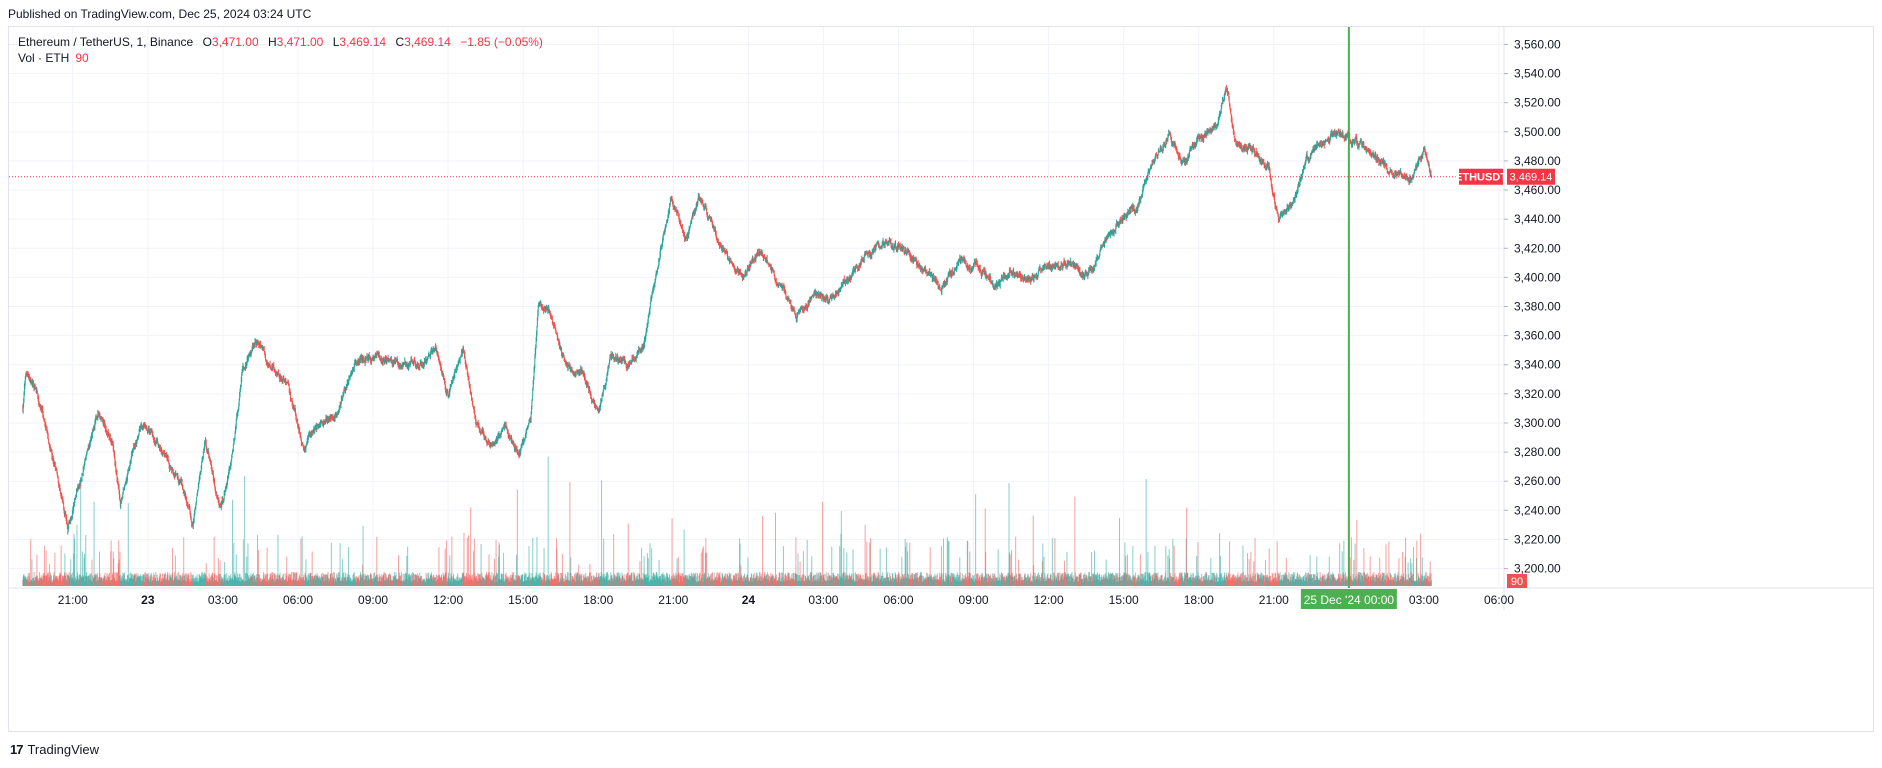  I want to click on volume-bars, so click(727, 521).